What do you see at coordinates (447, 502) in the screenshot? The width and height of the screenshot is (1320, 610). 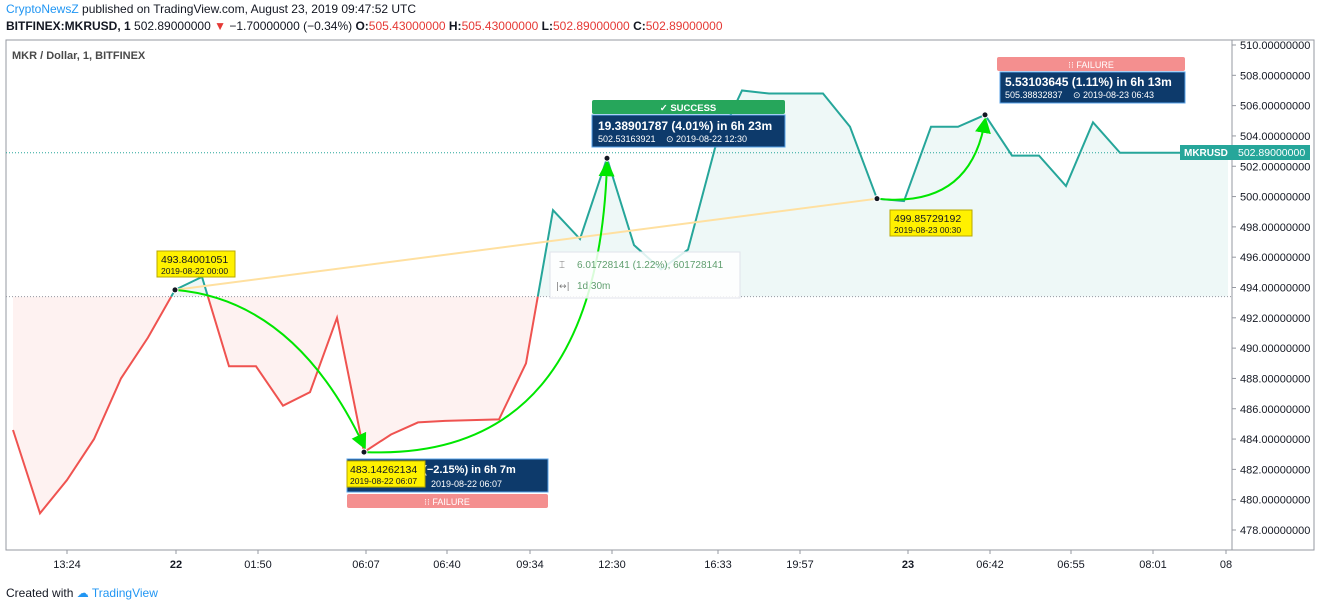 I see `failure-badge-bottom: ⁝⁝ FAILURE` at bounding box center [447, 502].